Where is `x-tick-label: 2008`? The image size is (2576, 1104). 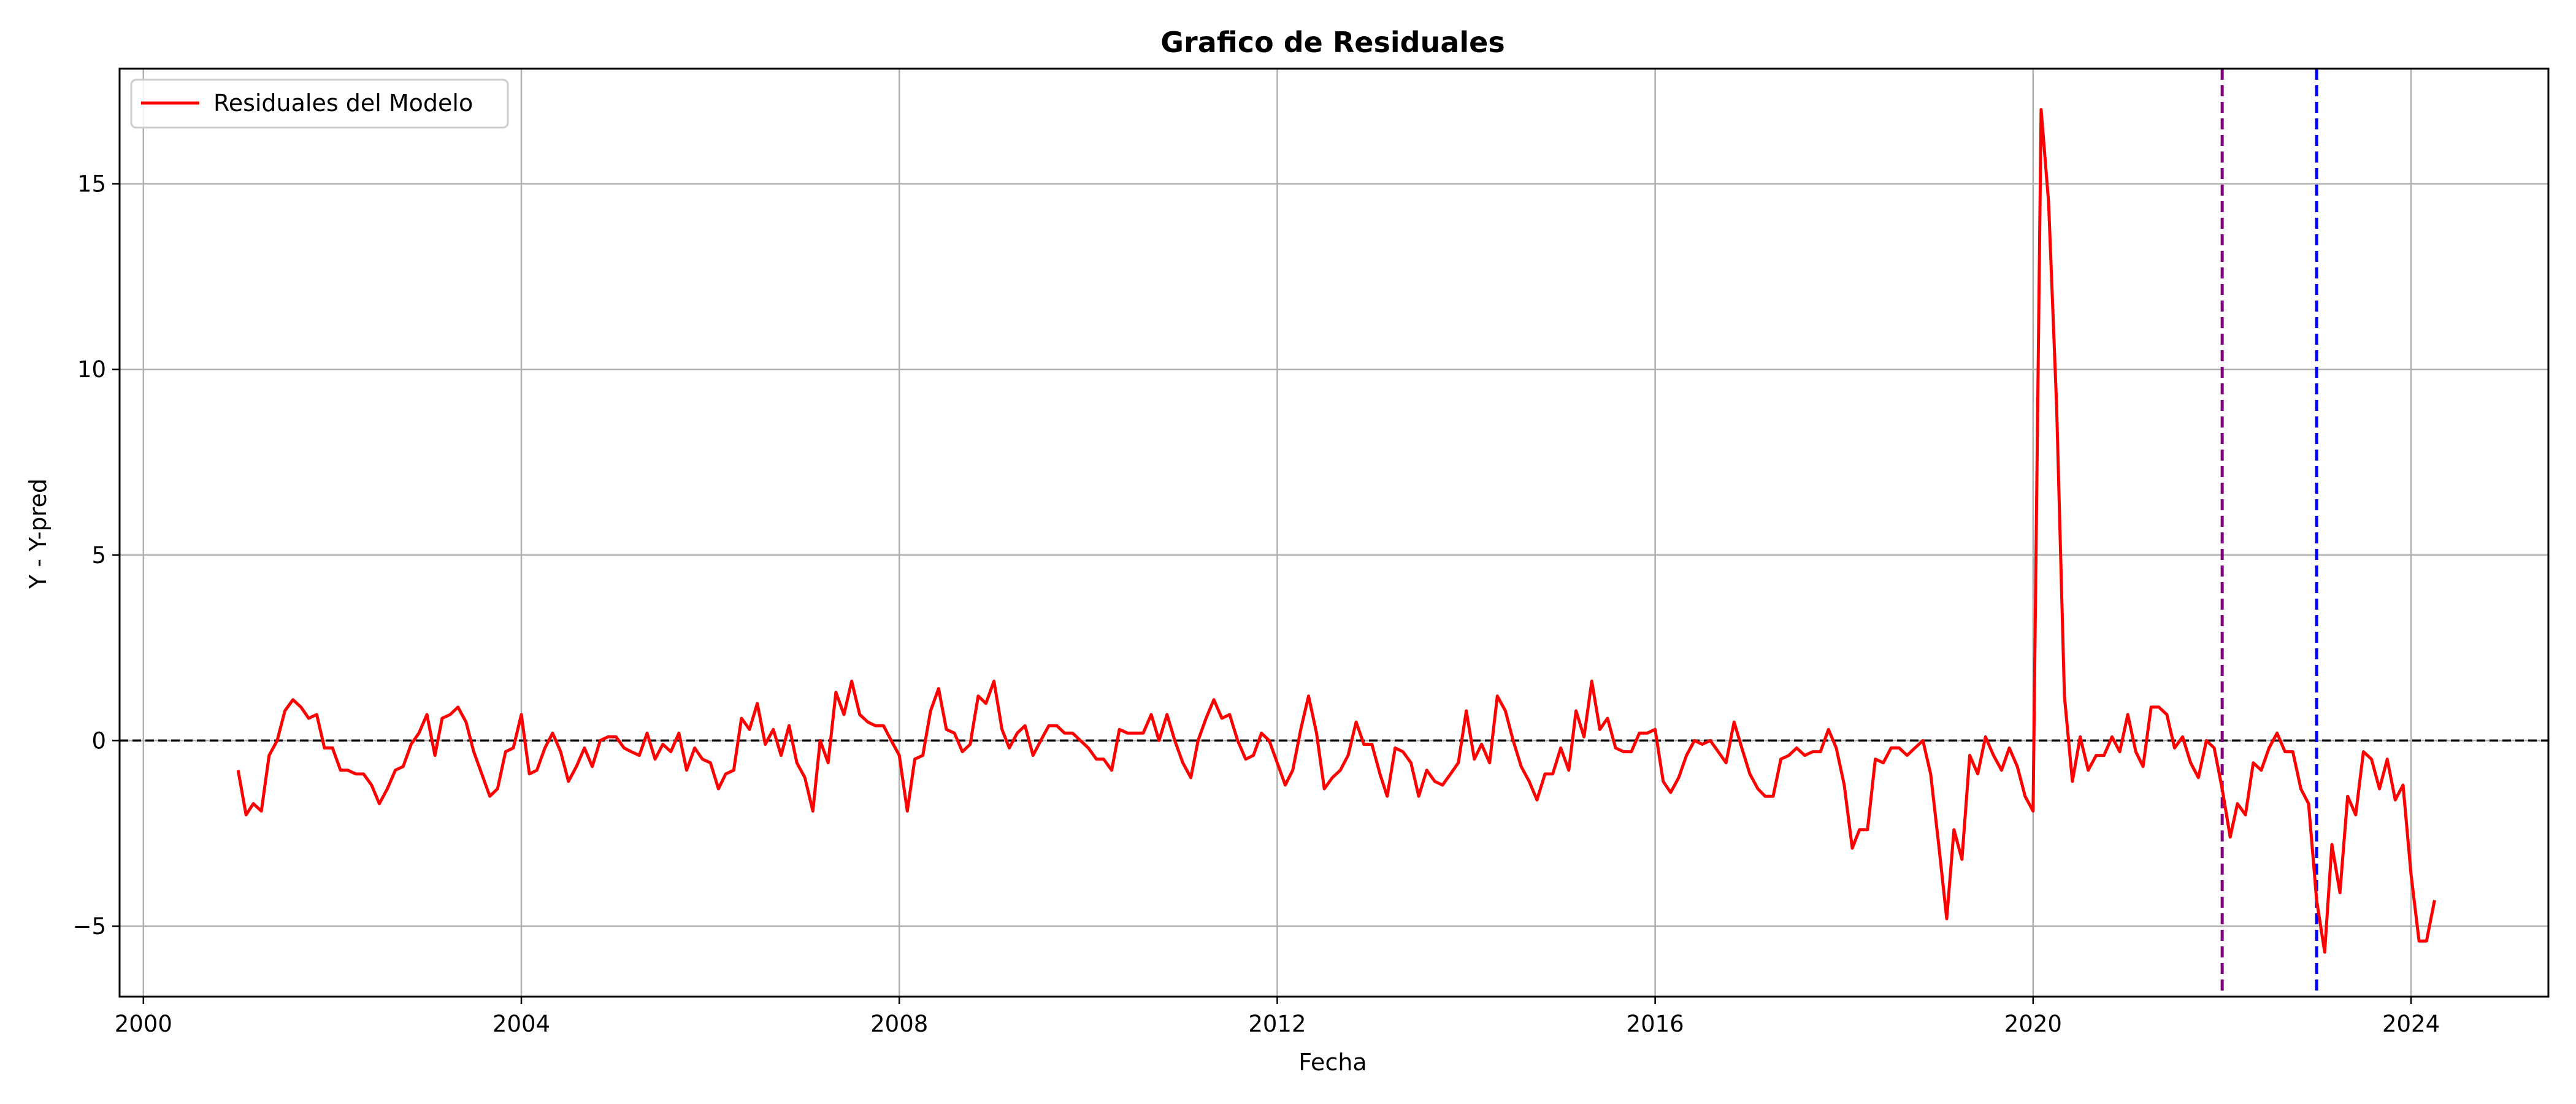 x-tick-label: 2008 is located at coordinates (899, 1024).